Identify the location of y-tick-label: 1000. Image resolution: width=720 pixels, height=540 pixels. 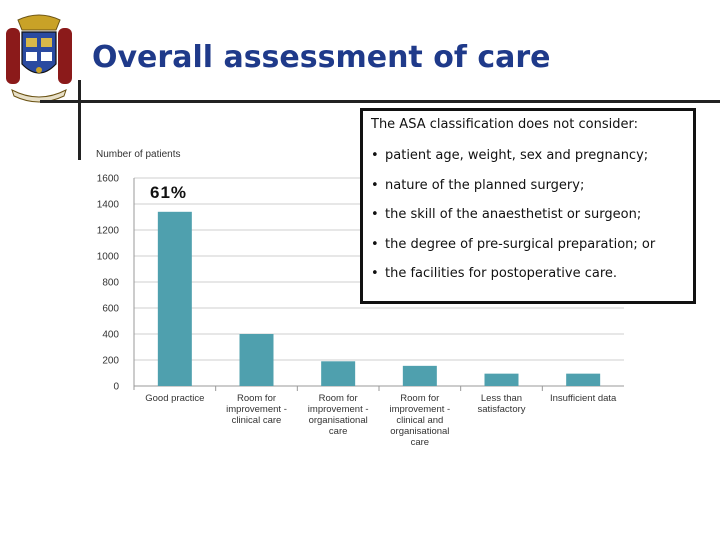
(108, 257).